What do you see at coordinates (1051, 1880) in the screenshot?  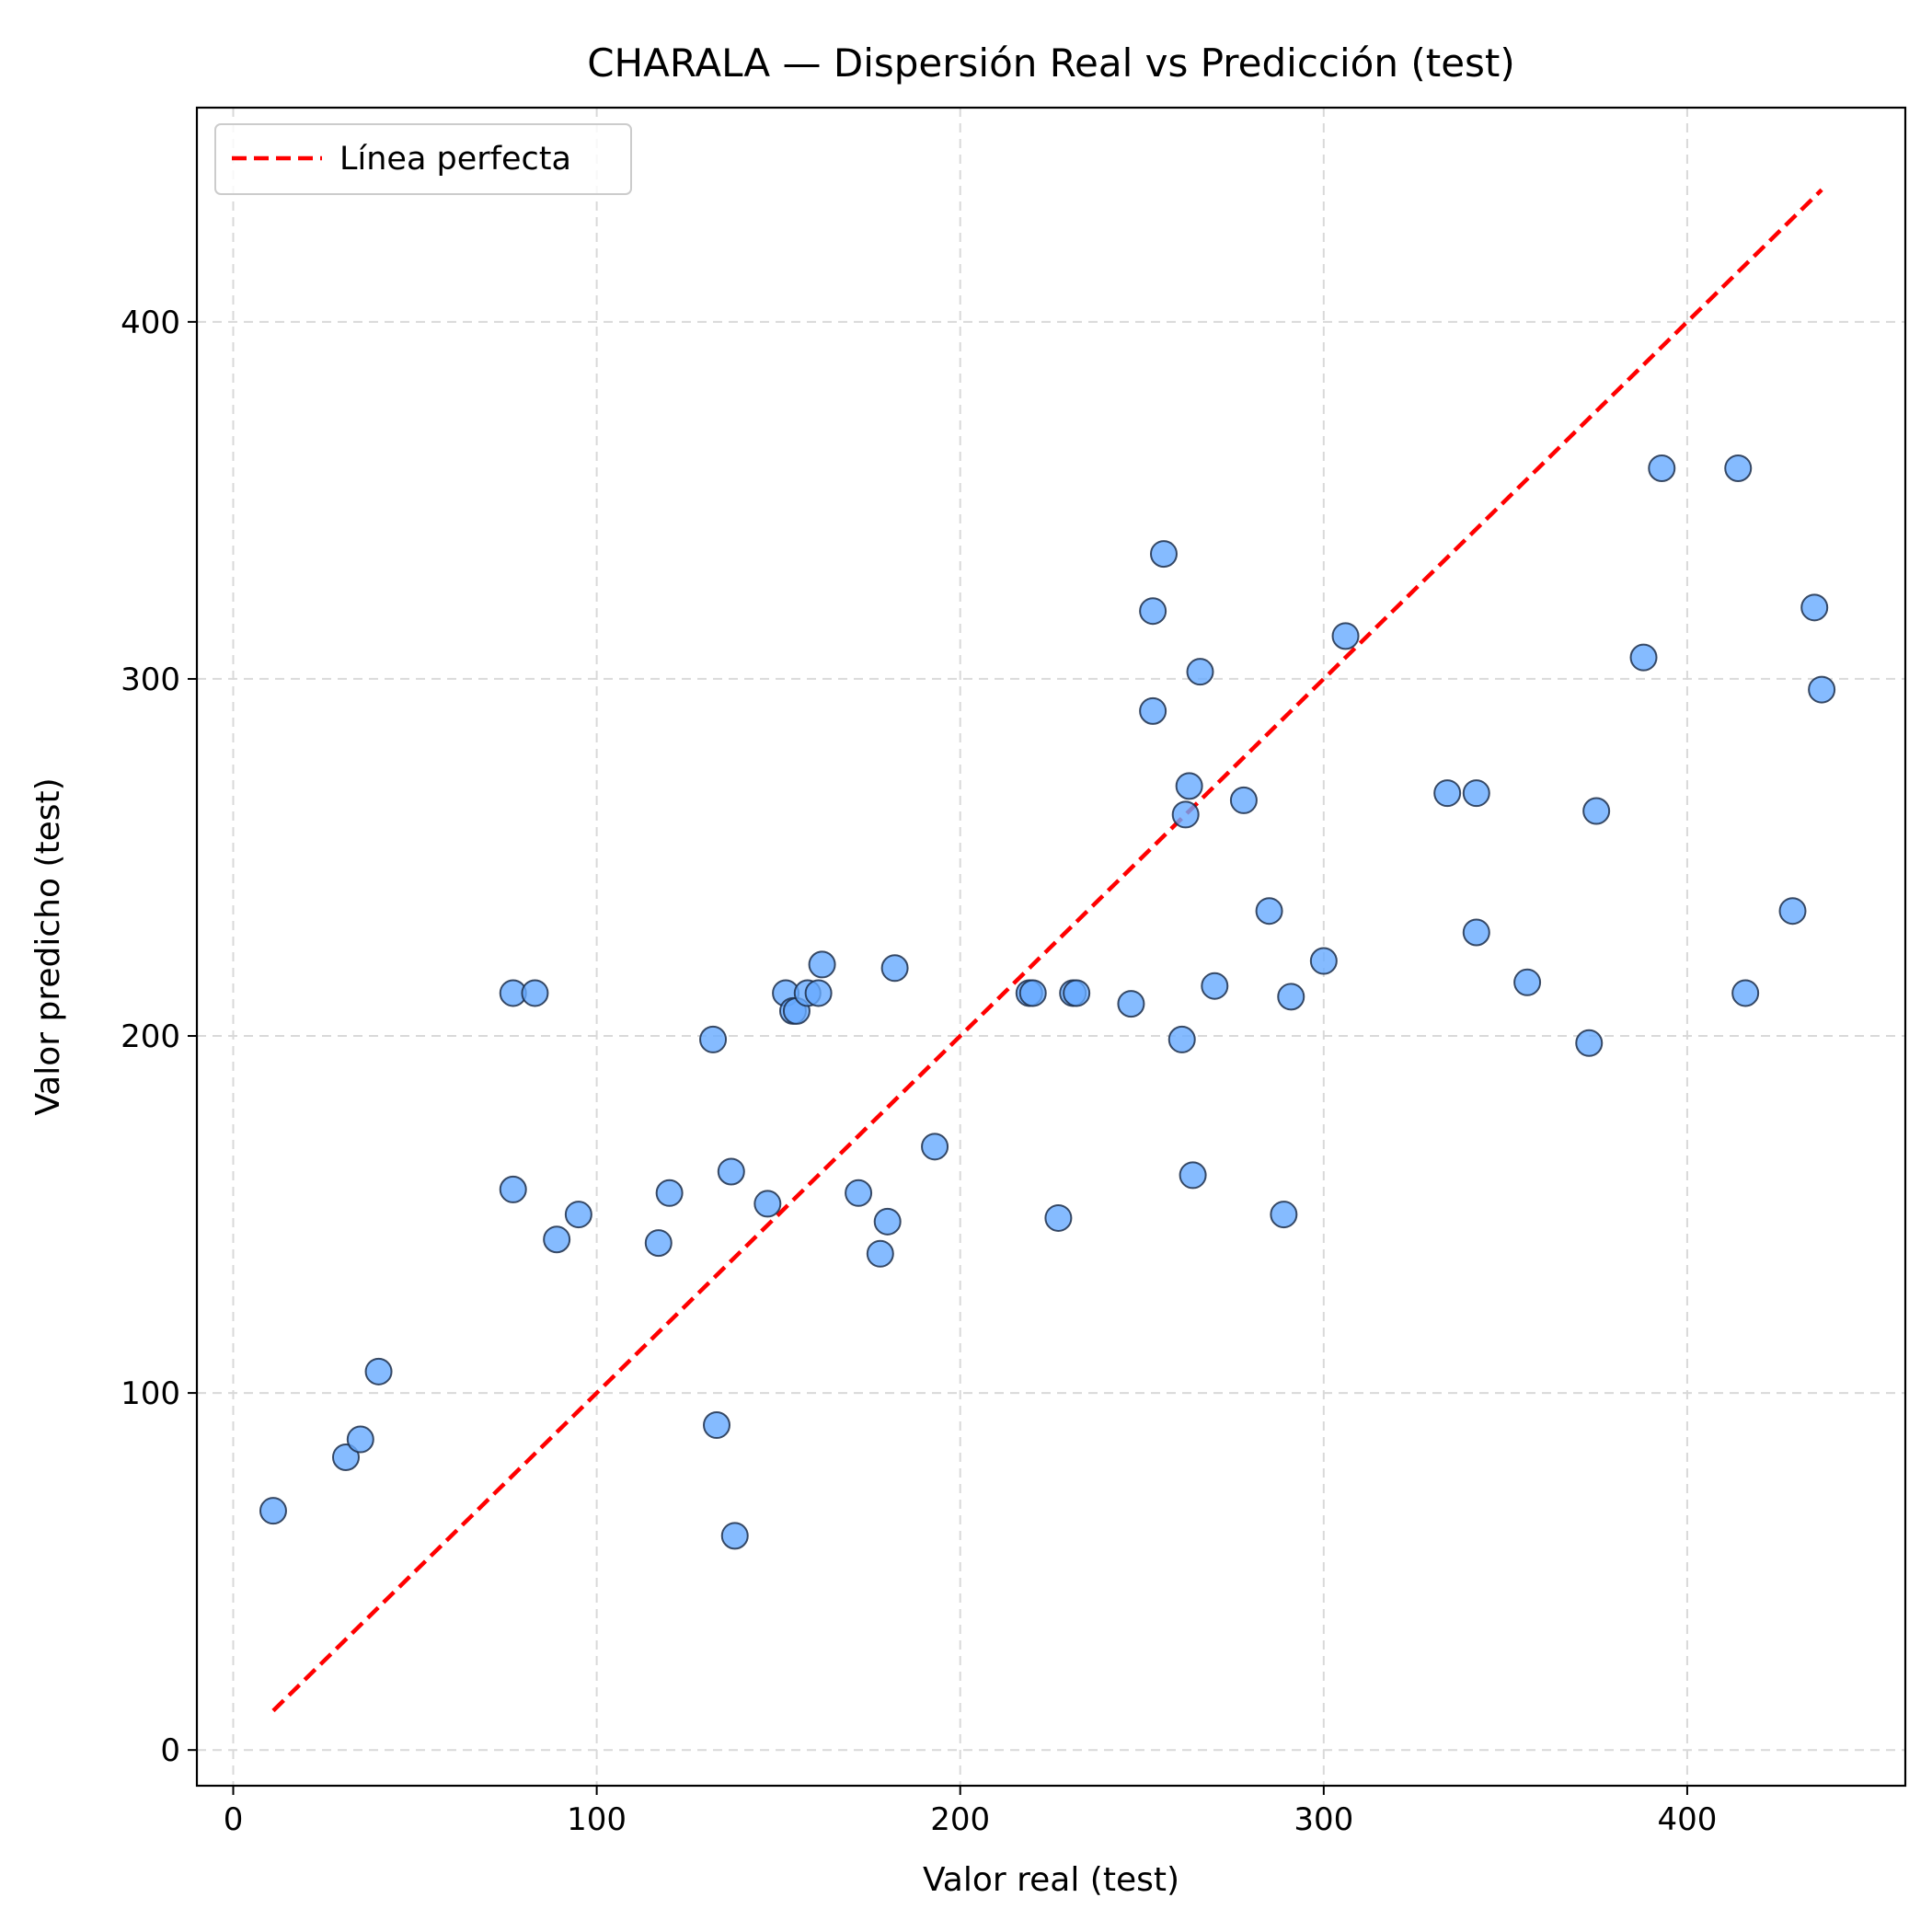 I see `x-axis-label: Valor real (test)` at bounding box center [1051, 1880].